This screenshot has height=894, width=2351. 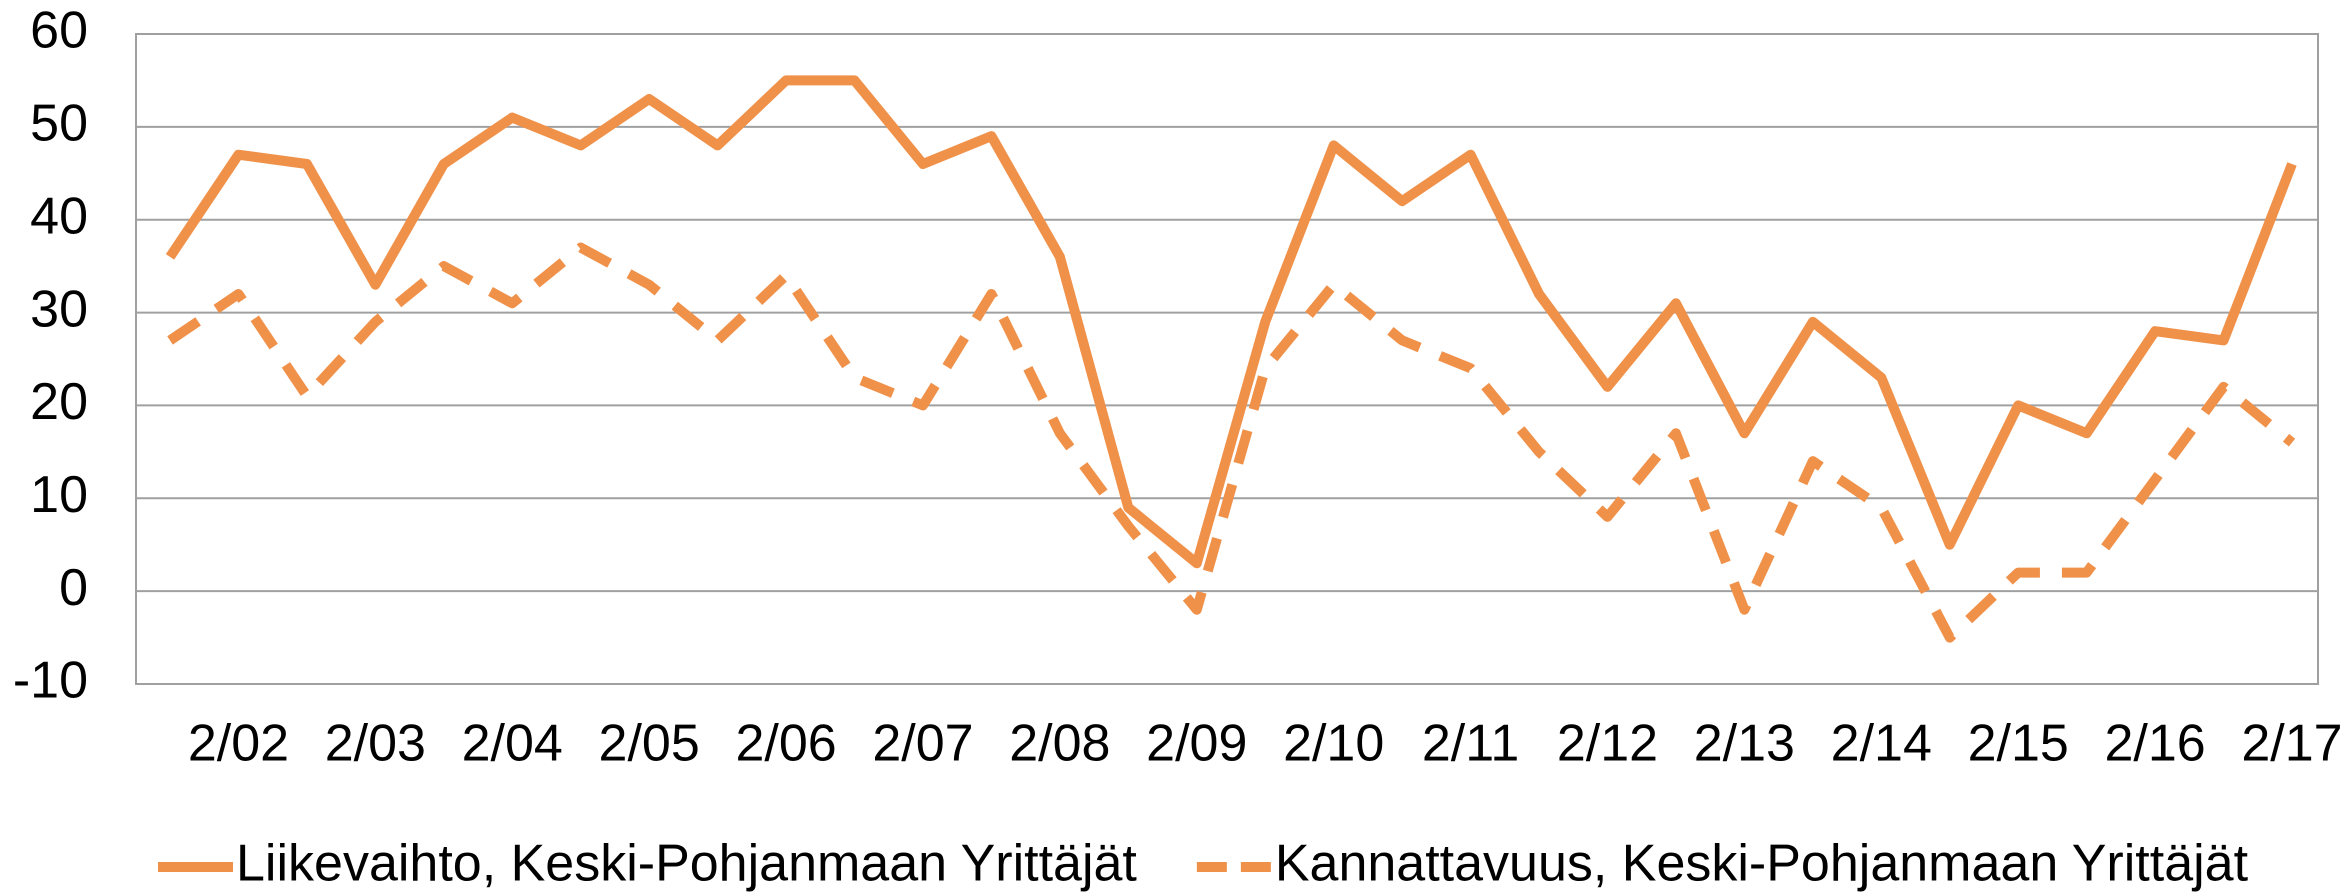 What do you see at coordinates (1470, 744) in the screenshot?
I see `x-tick-label: 2/11` at bounding box center [1470, 744].